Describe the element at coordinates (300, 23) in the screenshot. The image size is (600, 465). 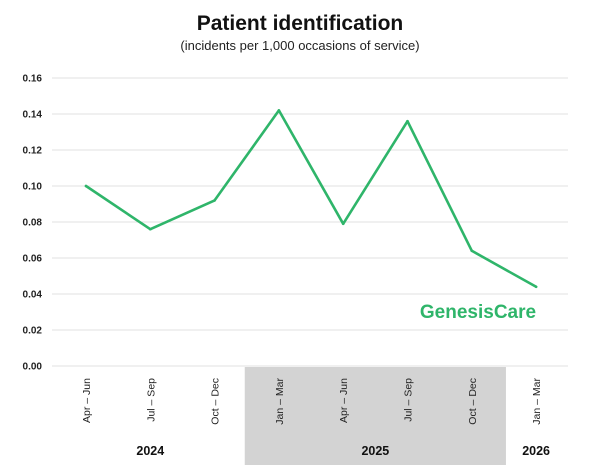
I see `chart-title: Patient identification` at that location.